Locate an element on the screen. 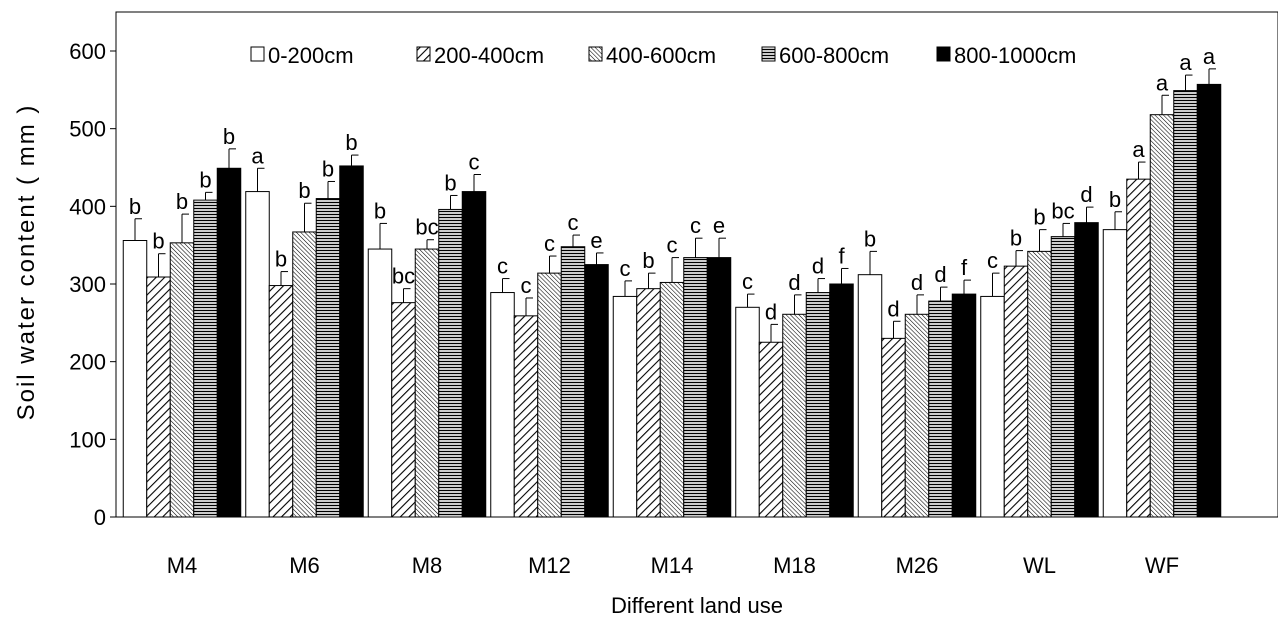 The width and height of the screenshot is (1278, 626). bar-600-800cm-M26 is located at coordinates (940, 409).